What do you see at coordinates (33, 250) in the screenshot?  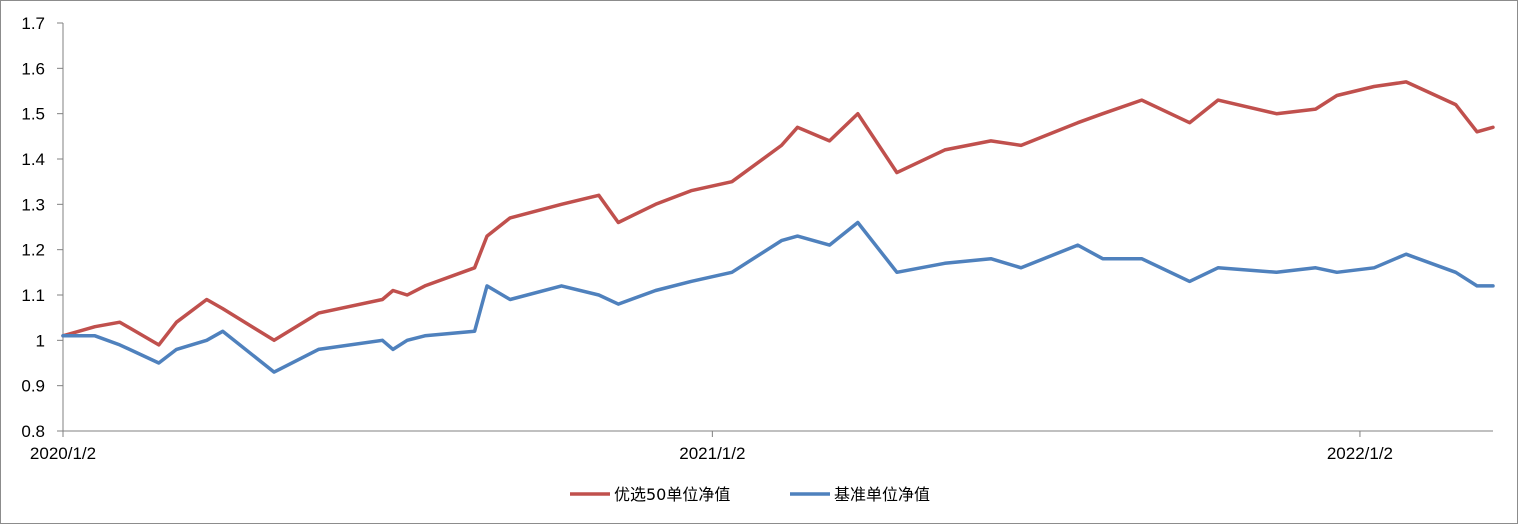 I see `y-tick-label: 1.2` at bounding box center [33, 250].